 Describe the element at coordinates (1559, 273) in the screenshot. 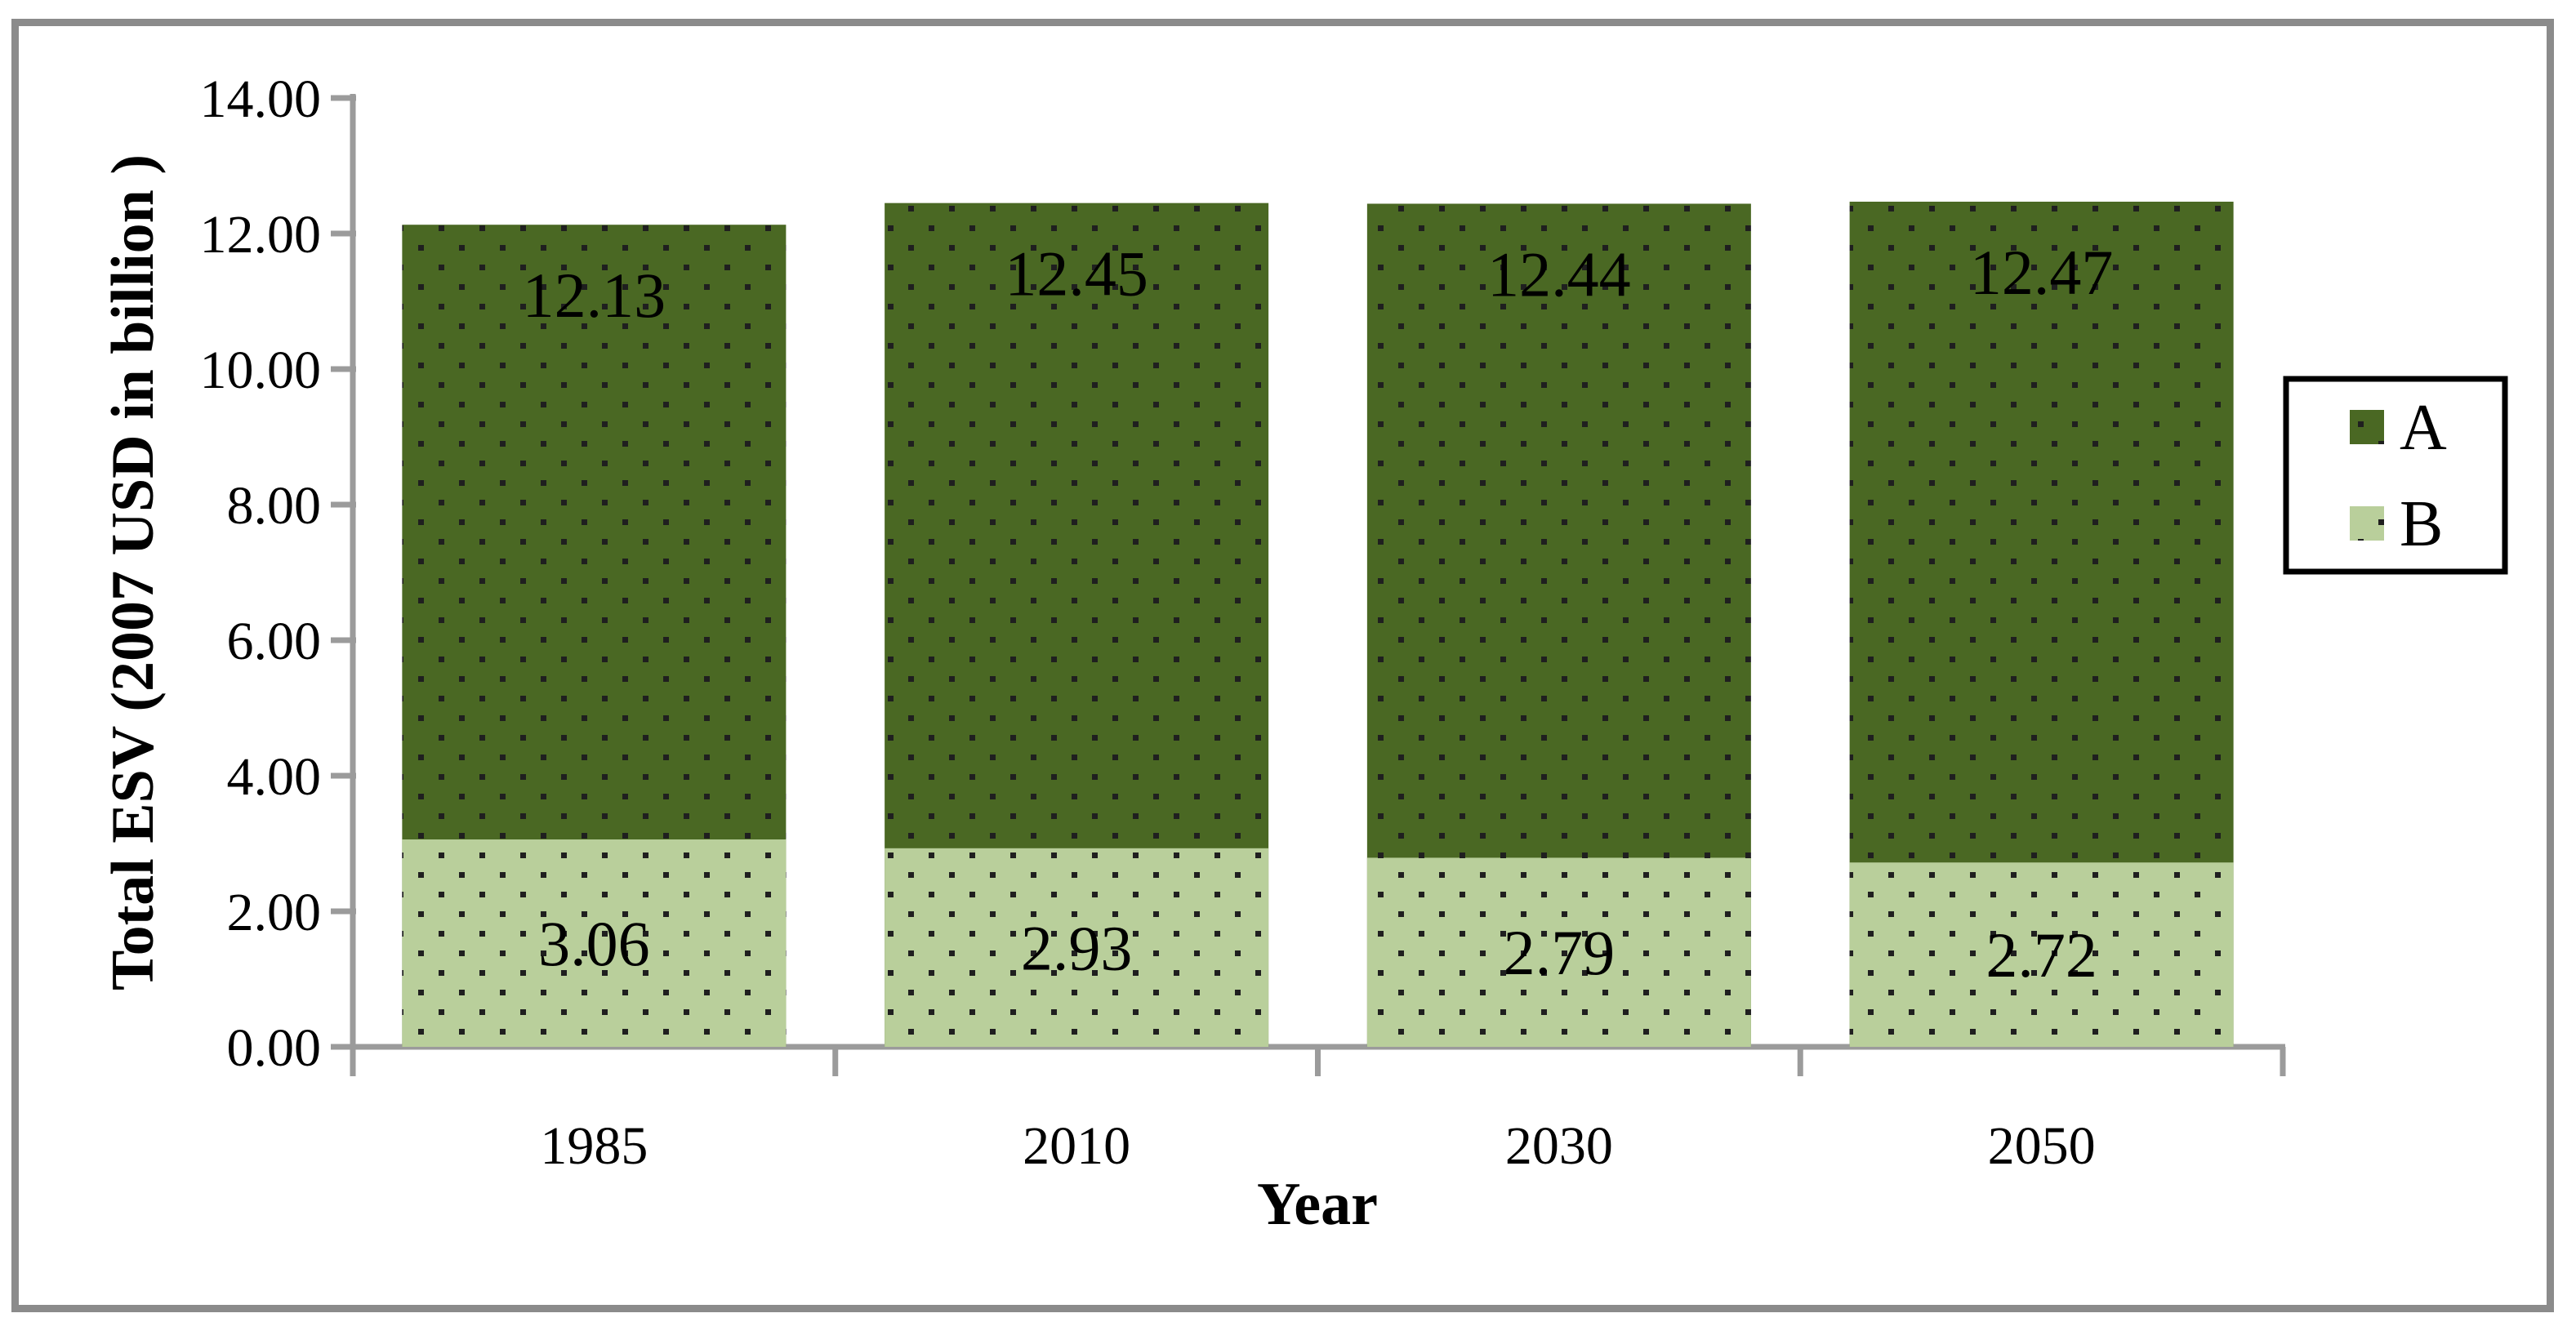

I see `data-label-a-2030: 12.44` at that location.